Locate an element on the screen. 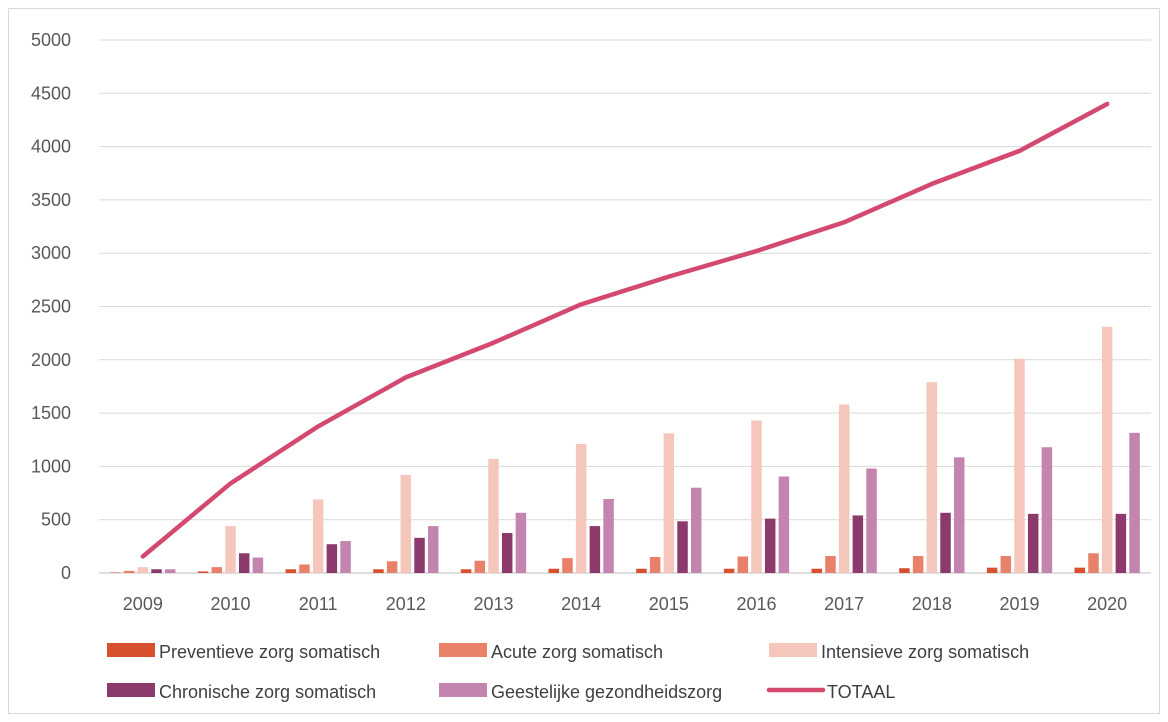  bar-geestelijke-gezondheidszorg-2017 is located at coordinates (871, 520).